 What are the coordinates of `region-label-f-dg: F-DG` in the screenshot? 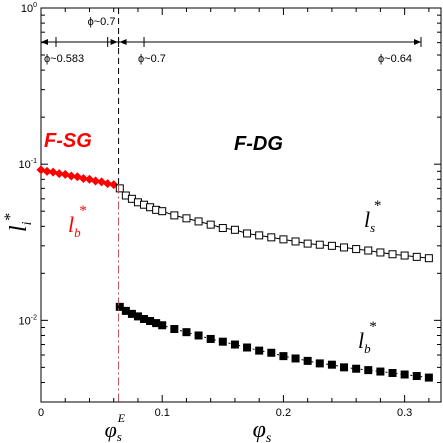 It's located at (258, 144).